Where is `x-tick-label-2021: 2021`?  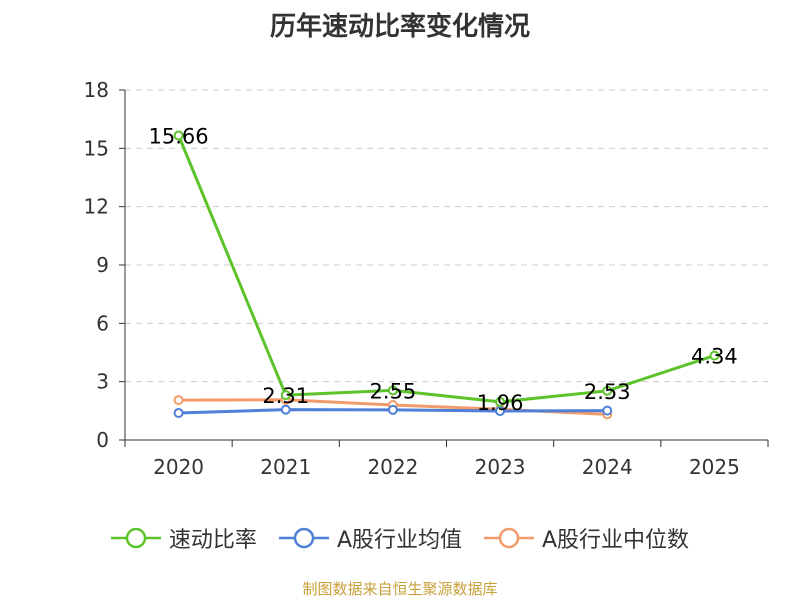
x-tick-label-2021: 2021 is located at coordinates (285, 467).